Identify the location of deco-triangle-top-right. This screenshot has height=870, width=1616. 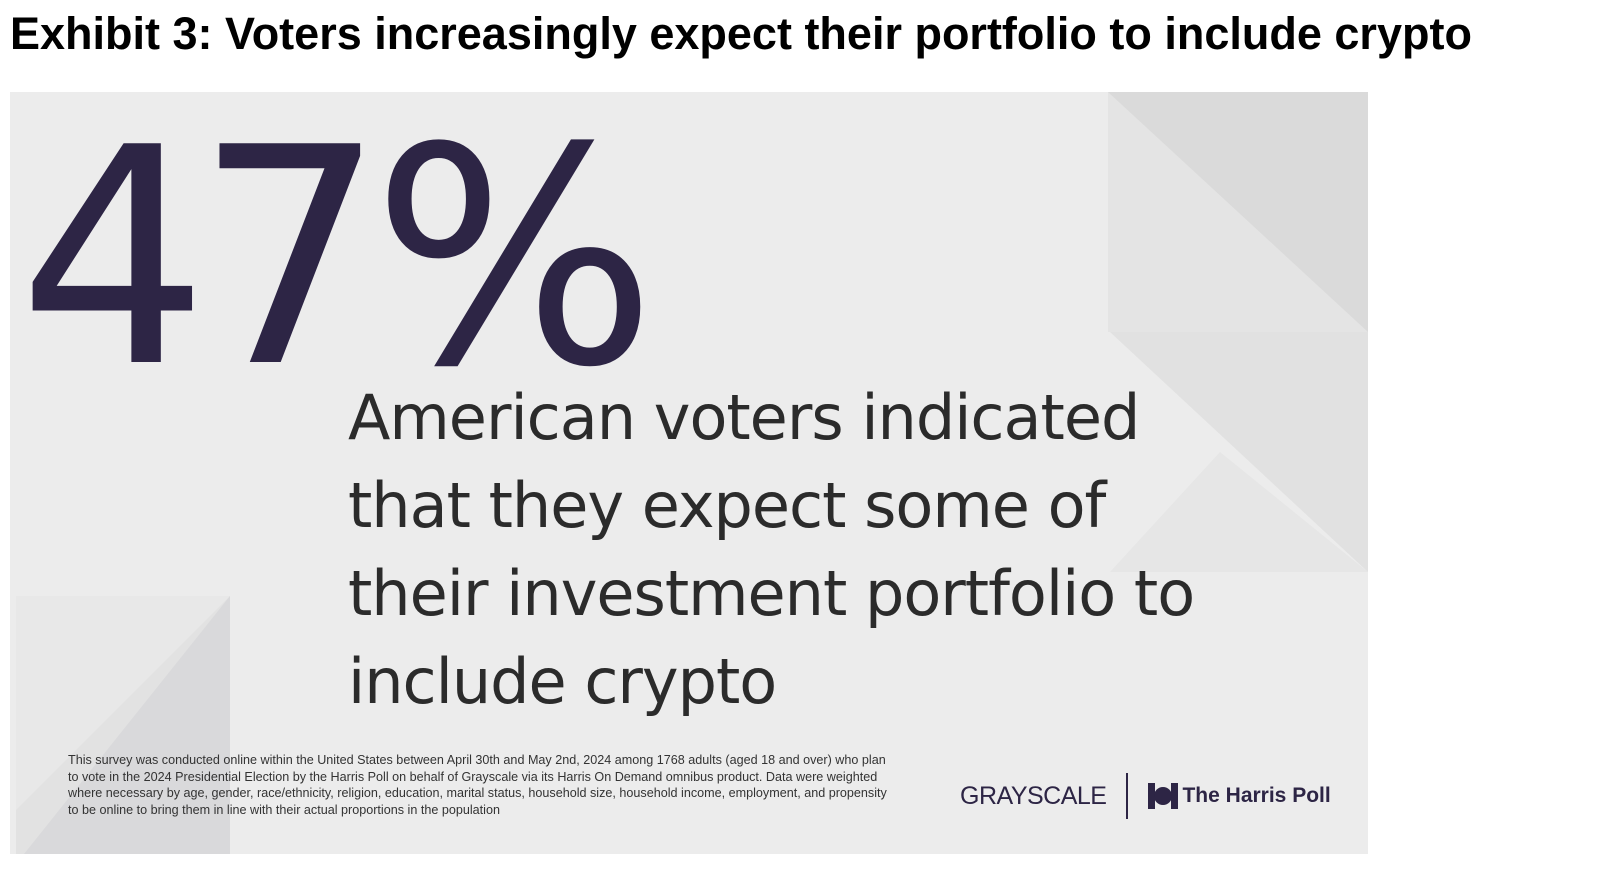
(1238, 212).